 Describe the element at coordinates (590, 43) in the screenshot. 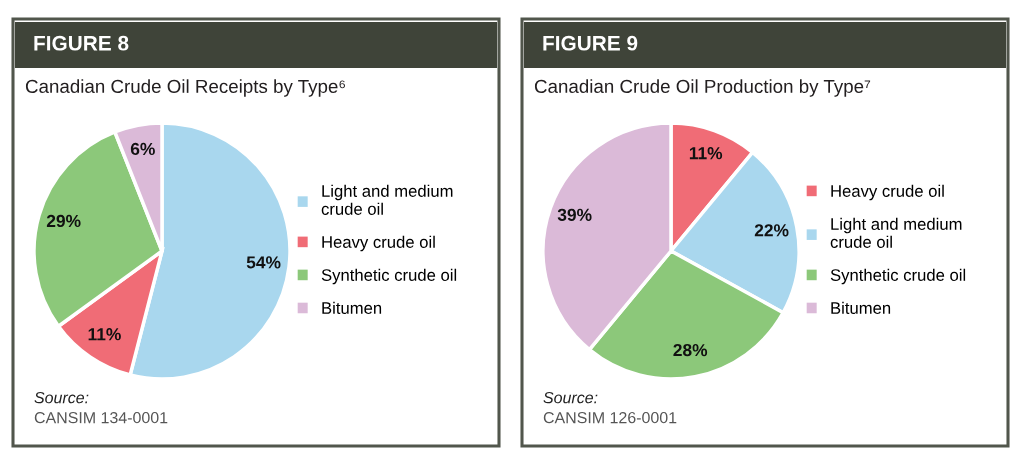

I see `chart-title: FIGURE 9` at that location.